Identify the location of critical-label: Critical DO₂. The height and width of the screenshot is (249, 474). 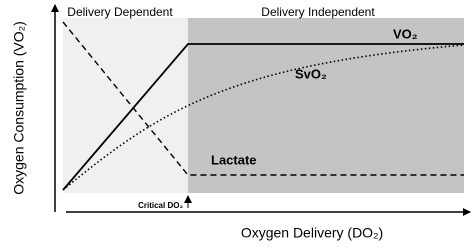
(160, 205).